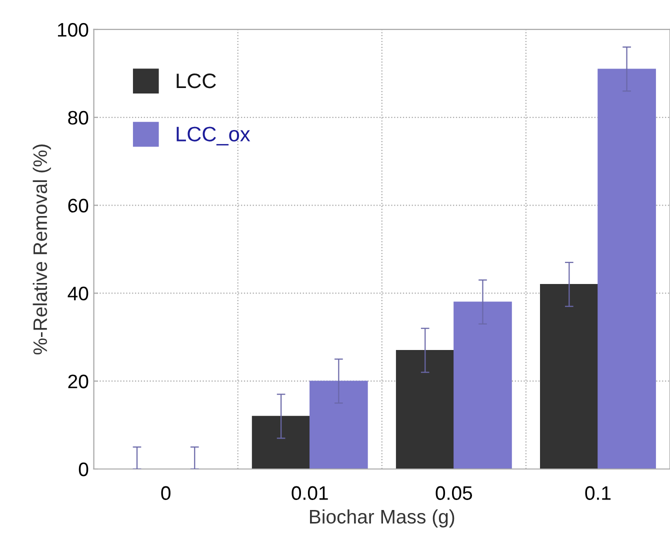 This screenshot has height=536, width=670. What do you see at coordinates (165, 493) in the screenshot?
I see `x-tick-label: 0` at bounding box center [165, 493].